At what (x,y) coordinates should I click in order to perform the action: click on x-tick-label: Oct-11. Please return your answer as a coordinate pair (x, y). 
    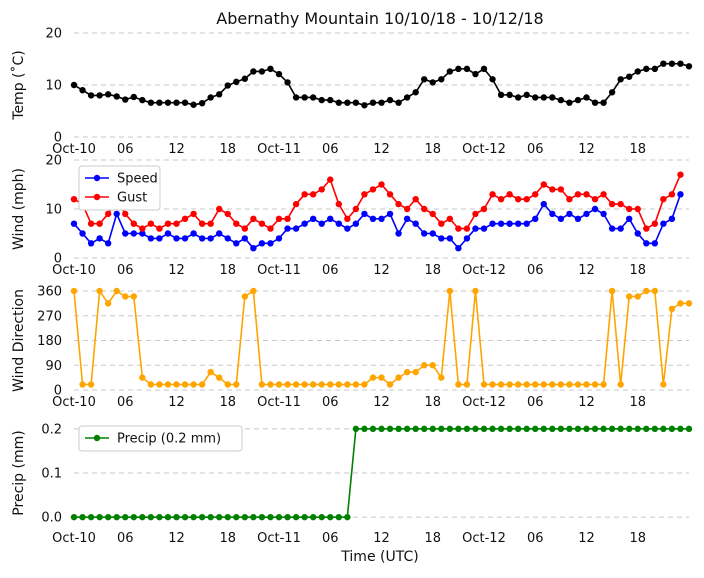
    Looking at the image, I should click on (279, 538).